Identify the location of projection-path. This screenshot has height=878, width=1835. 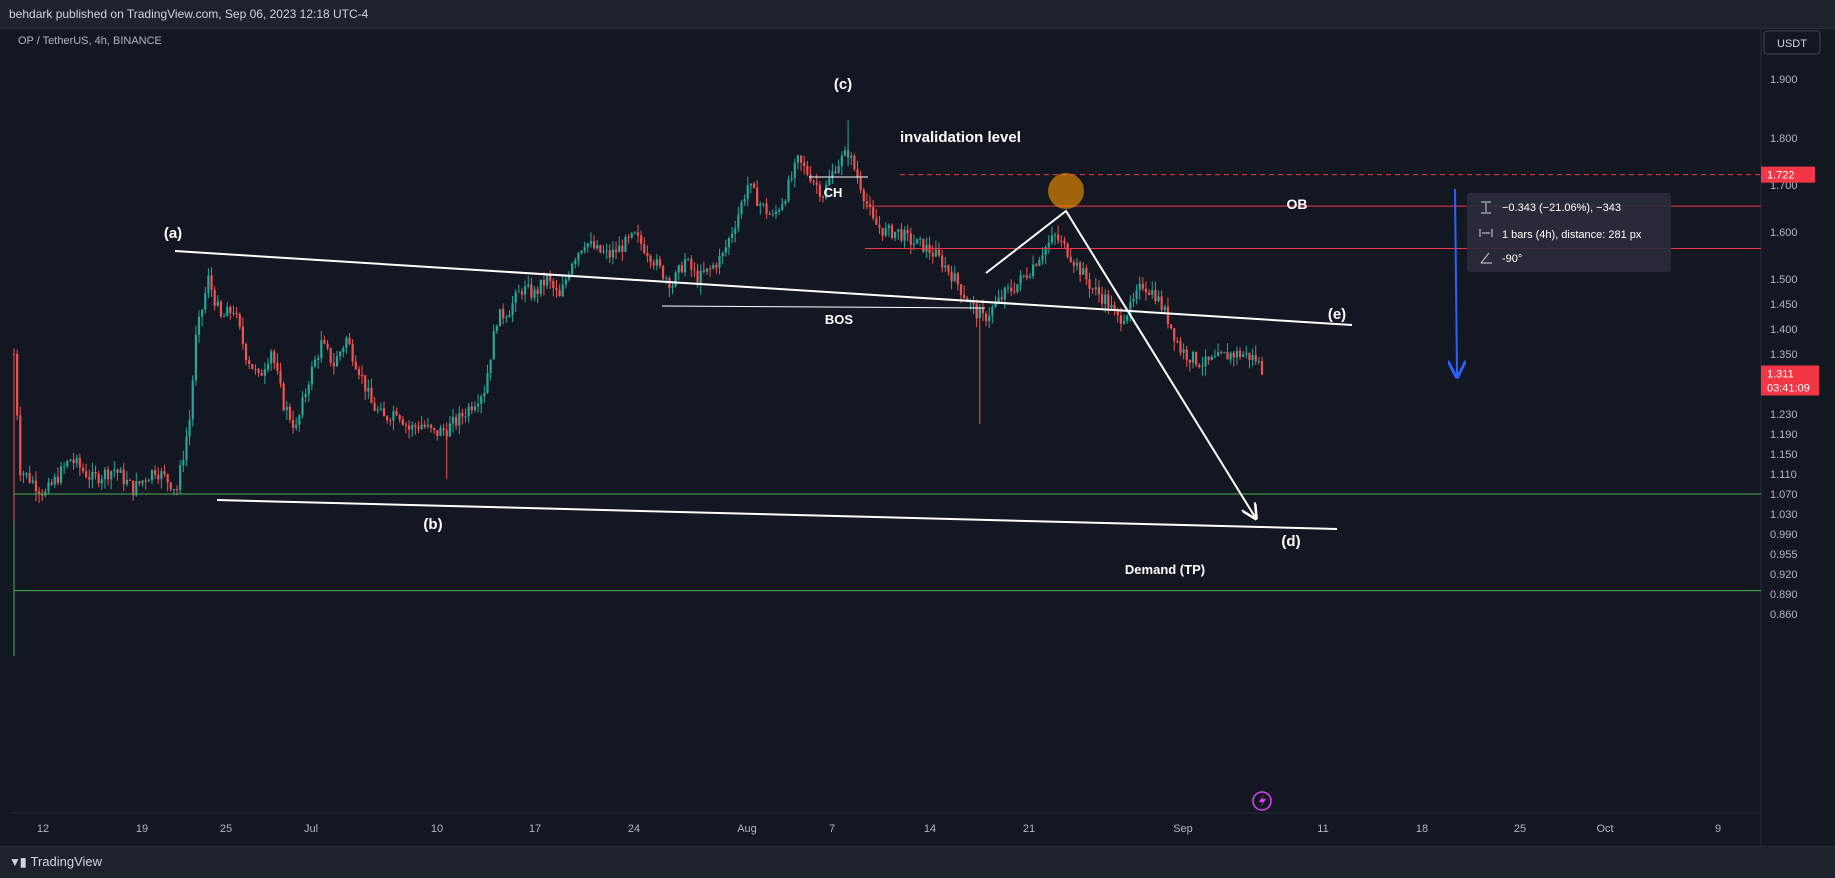
(1120, 363).